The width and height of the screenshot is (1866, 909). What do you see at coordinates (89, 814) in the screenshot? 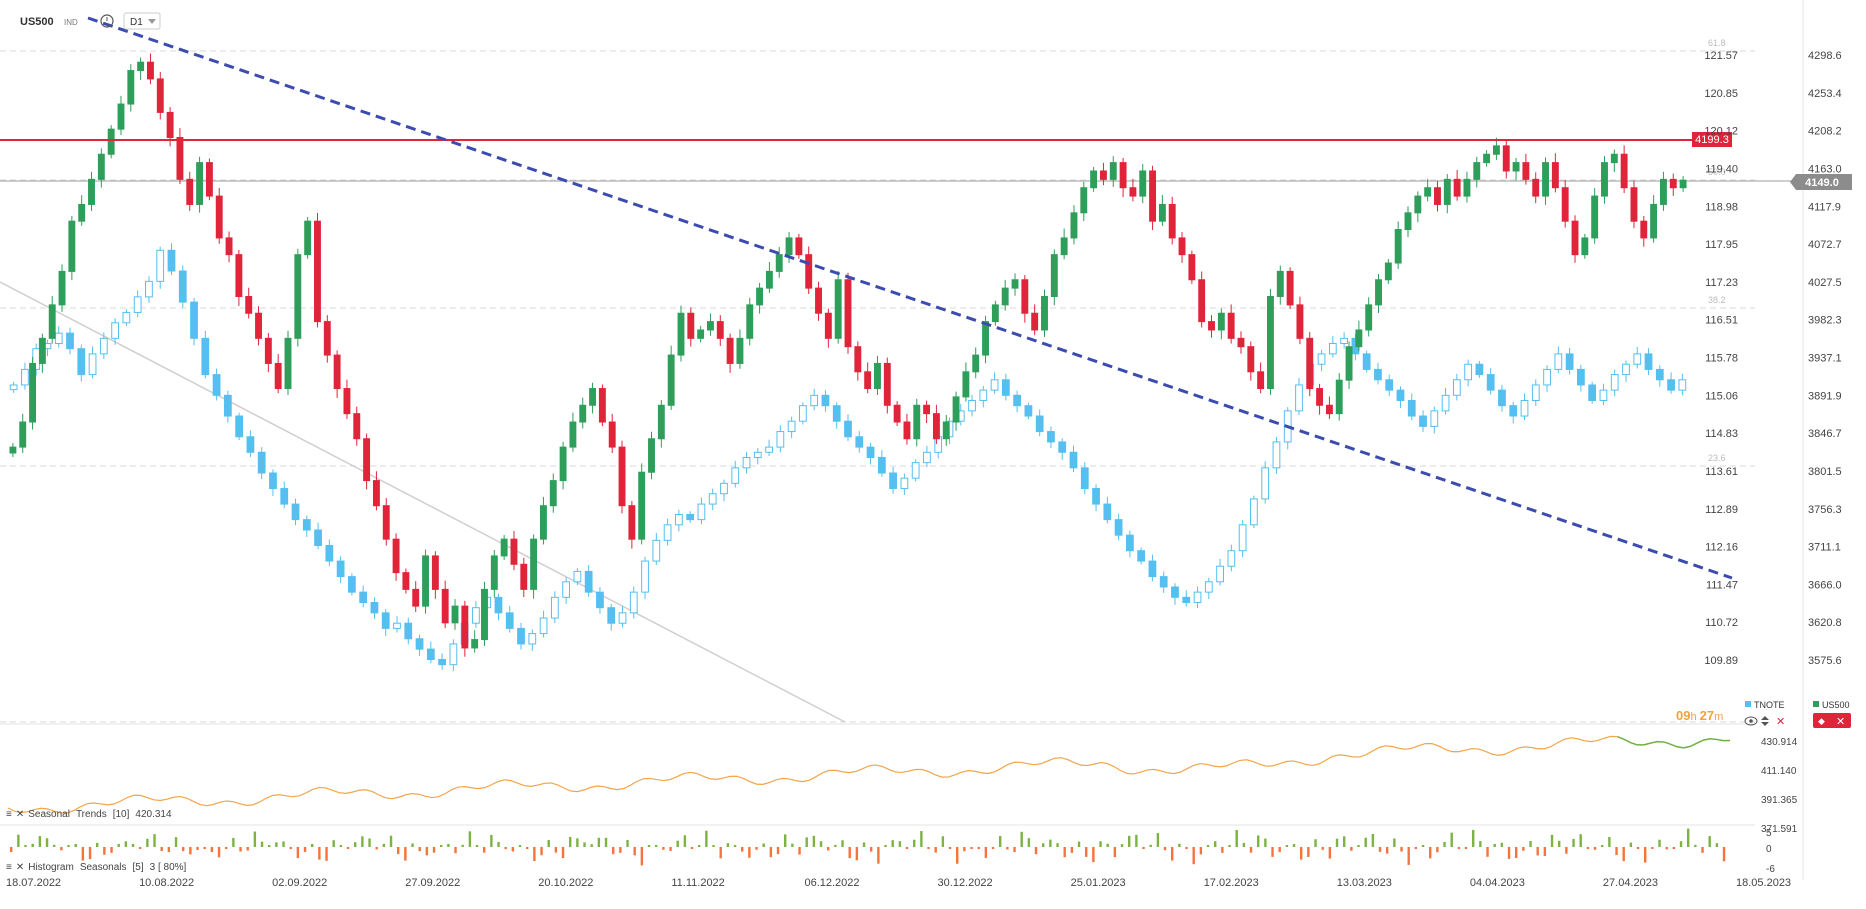
I see `seasonal-indicator-label: ≡ ✕ Seasonal Trends [10] 420.314` at bounding box center [89, 814].